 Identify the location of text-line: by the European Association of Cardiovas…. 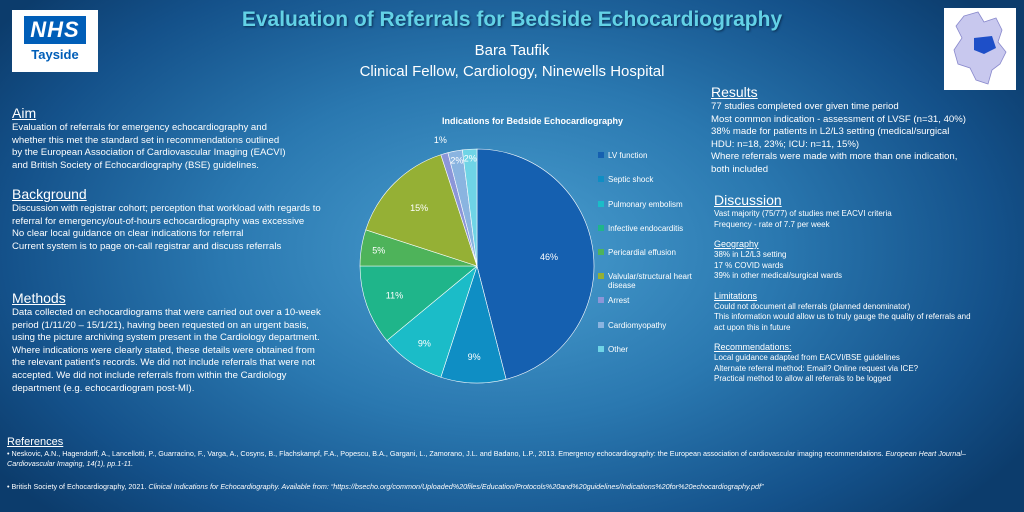
(149, 153).